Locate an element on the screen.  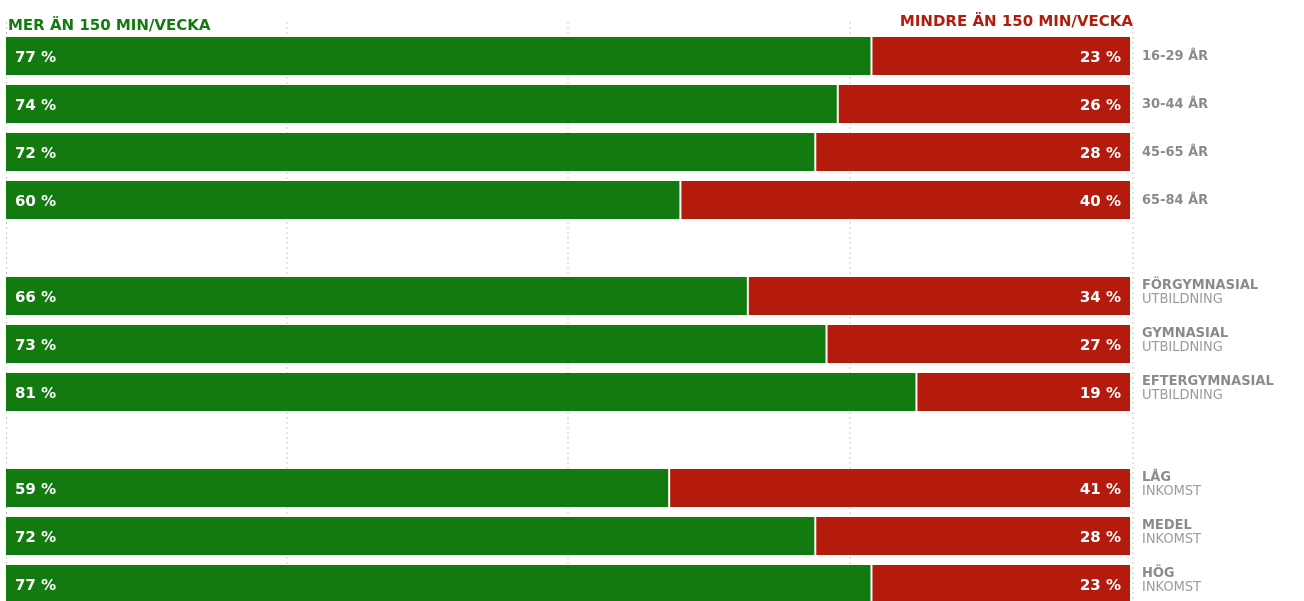
category-label: HÖG is located at coordinates (1158, 573).